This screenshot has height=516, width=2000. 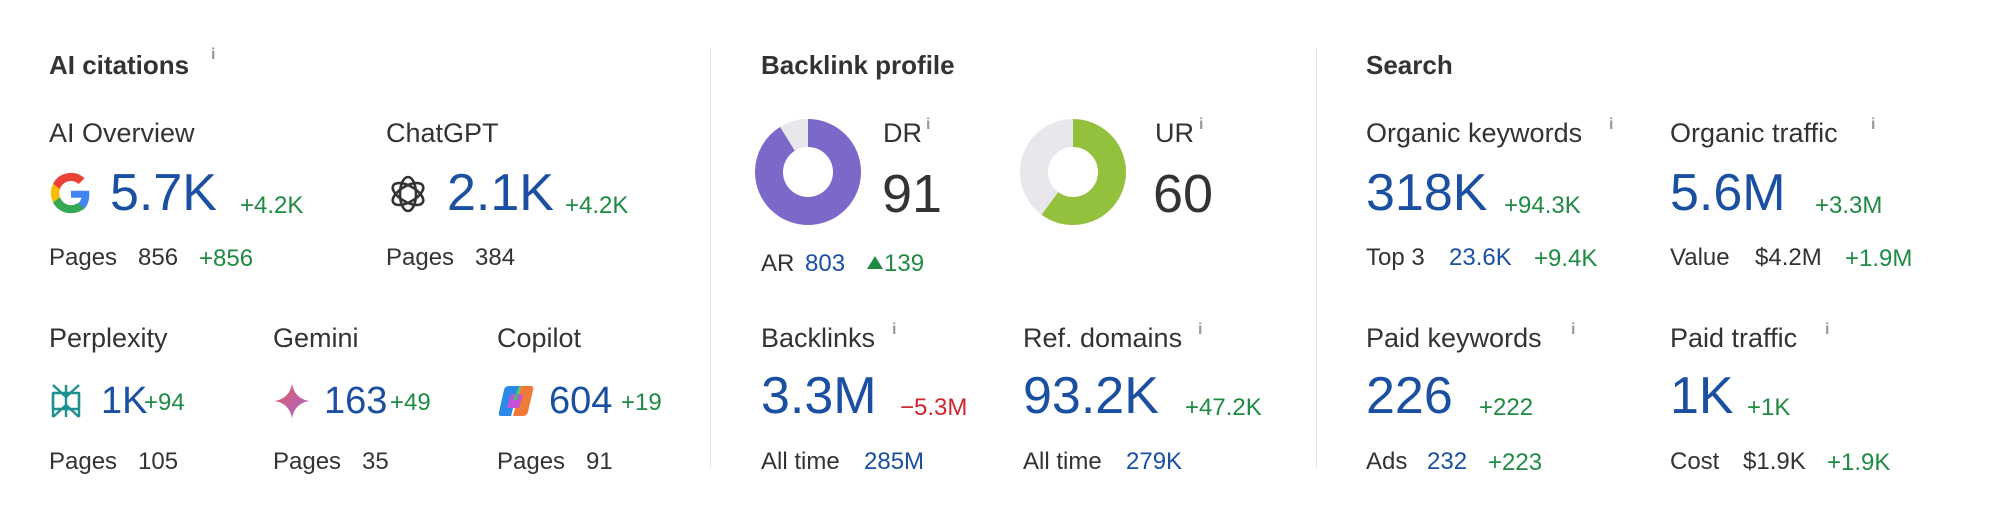 What do you see at coordinates (292, 401) in the screenshot?
I see `gemini-icon` at bounding box center [292, 401].